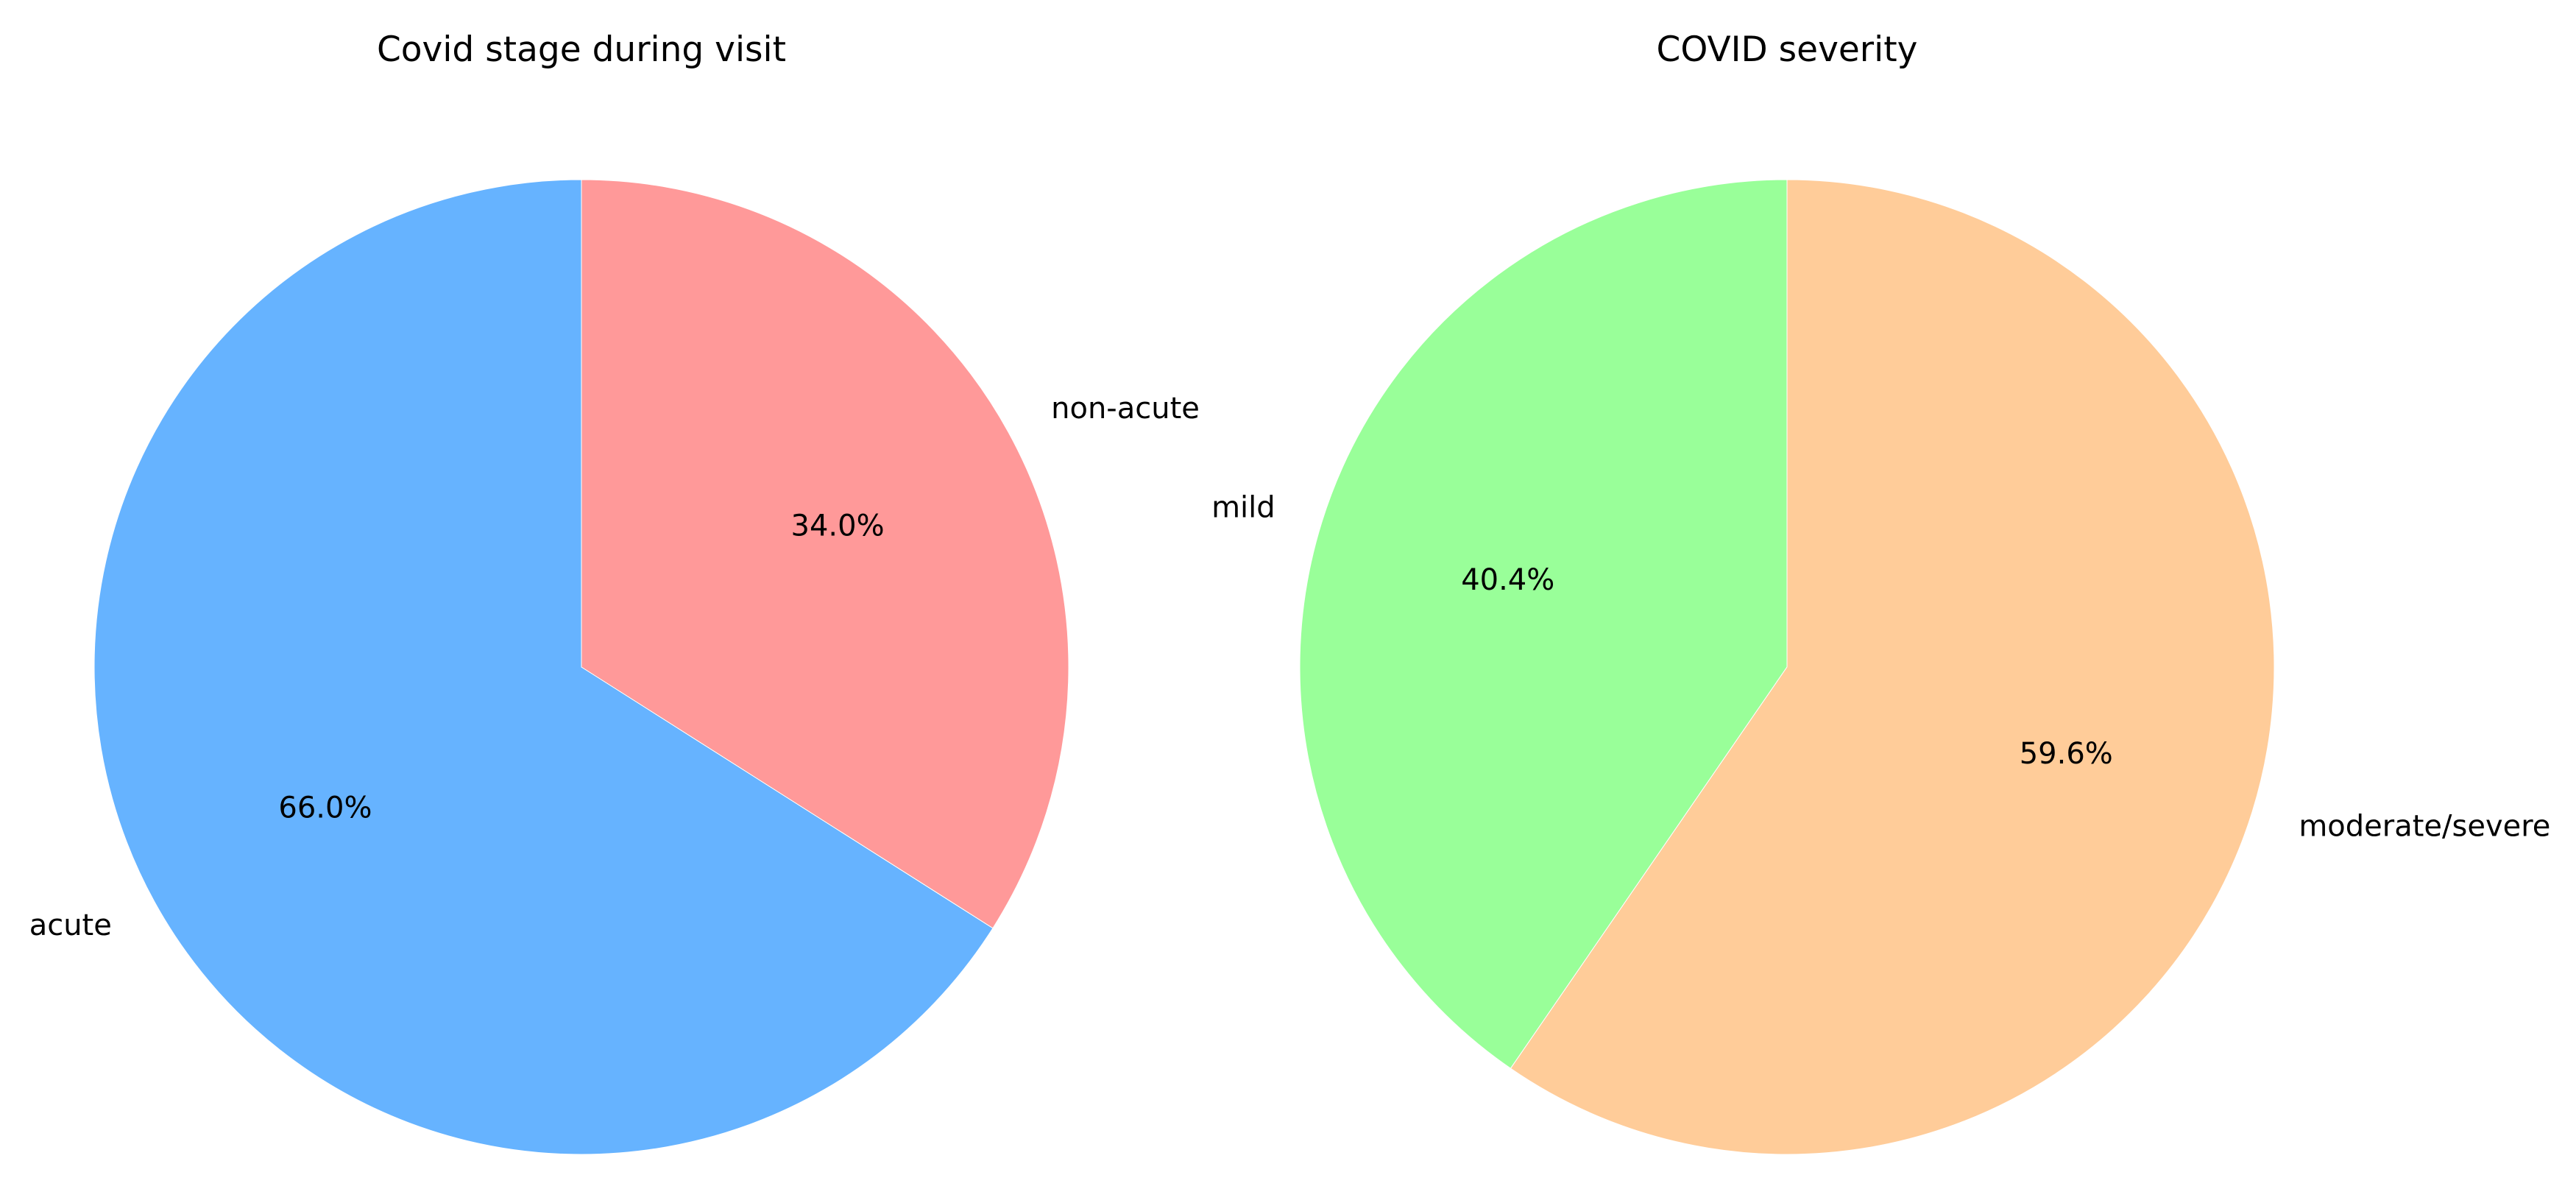  What do you see at coordinates (1125, 409) in the screenshot?
I see `slice-category-label: non-acute` at bounding box center [1125, 409].